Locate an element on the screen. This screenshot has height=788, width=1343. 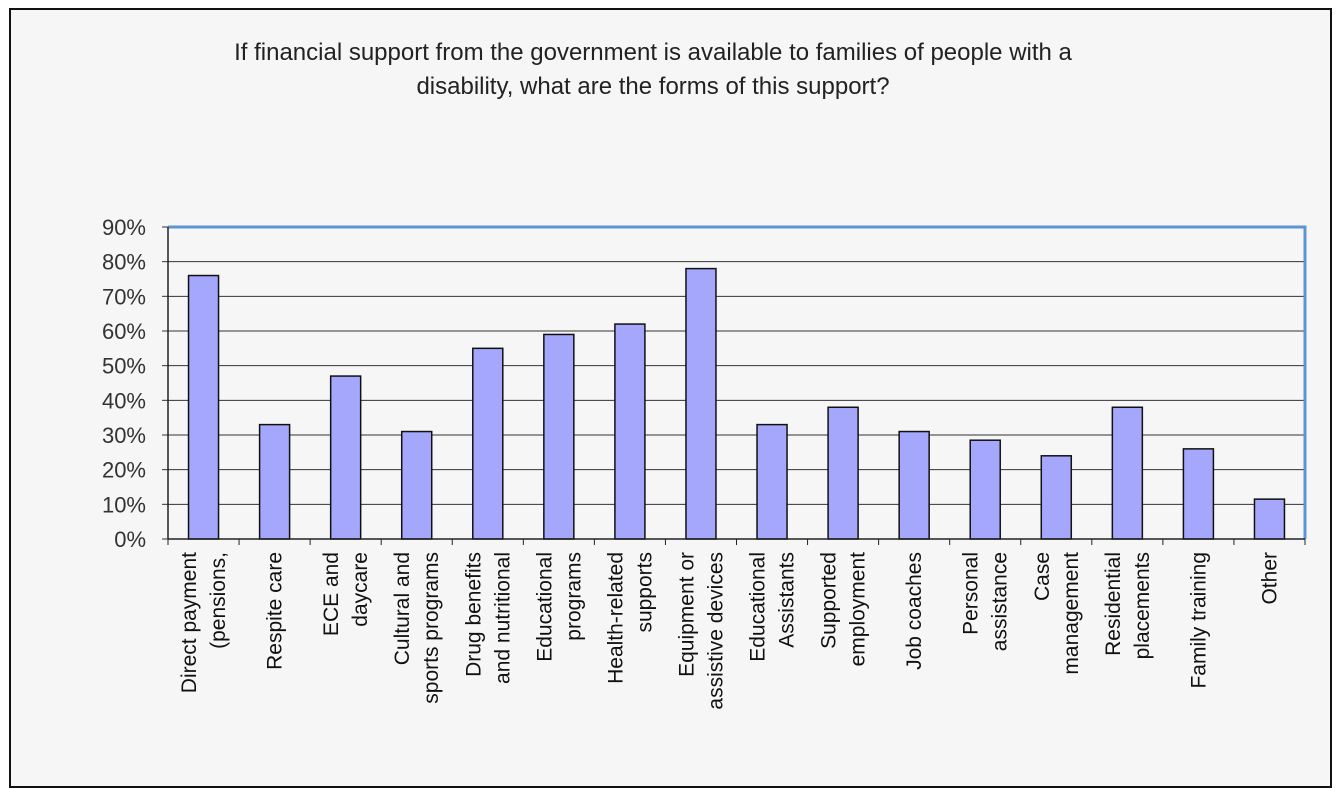
x-category-label-line: Respite care is located at coordinates (275, 611).